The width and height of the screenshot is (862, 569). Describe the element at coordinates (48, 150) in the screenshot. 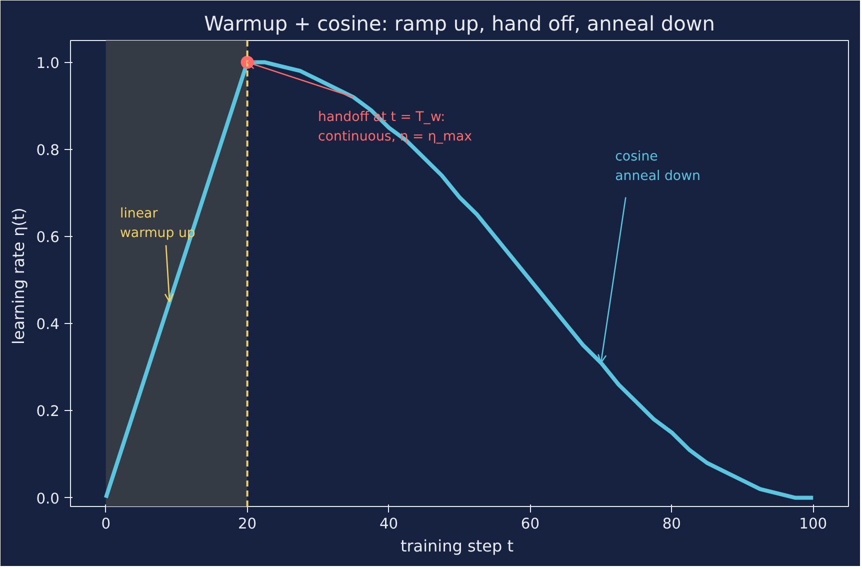

I see `y-tick-label: 0.8` at that location.